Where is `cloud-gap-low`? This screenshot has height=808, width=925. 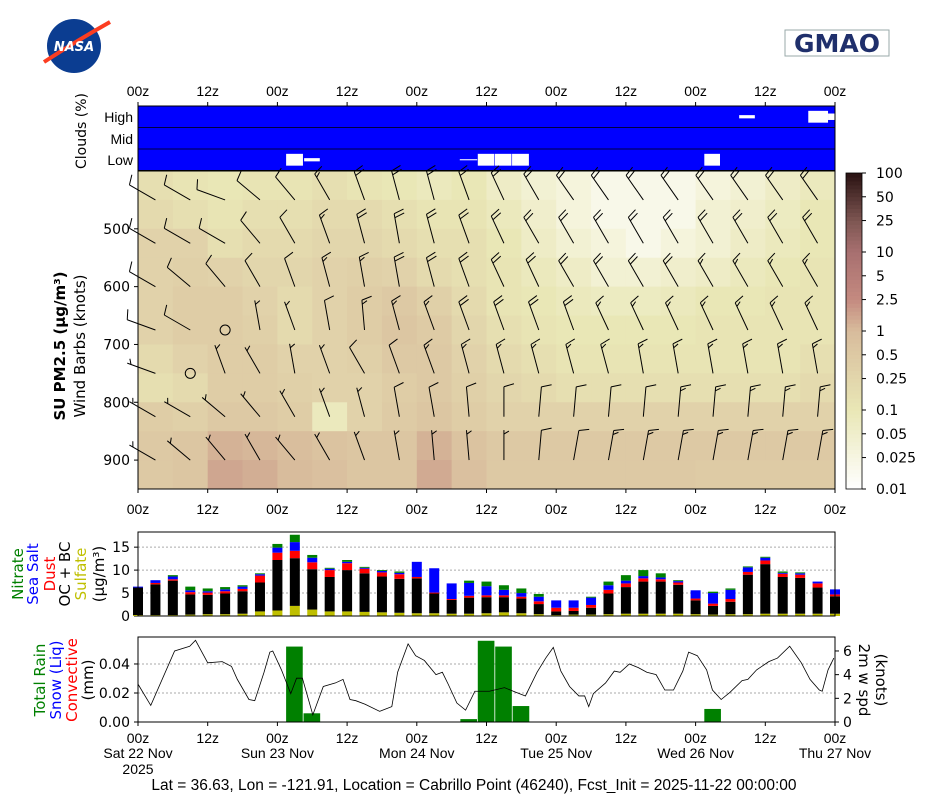
cloud-gap-low is located at coordinates (312, 159).